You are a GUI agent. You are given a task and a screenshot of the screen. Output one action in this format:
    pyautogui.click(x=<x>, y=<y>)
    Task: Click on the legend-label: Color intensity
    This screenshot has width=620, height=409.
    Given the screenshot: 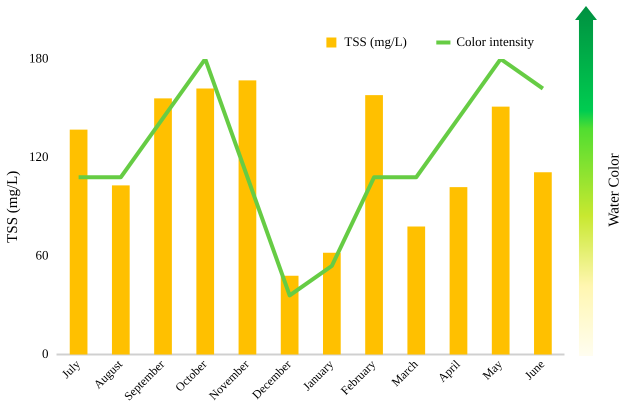 What is the action you would take?
    pyautogui.click(x=495, y=41)
    